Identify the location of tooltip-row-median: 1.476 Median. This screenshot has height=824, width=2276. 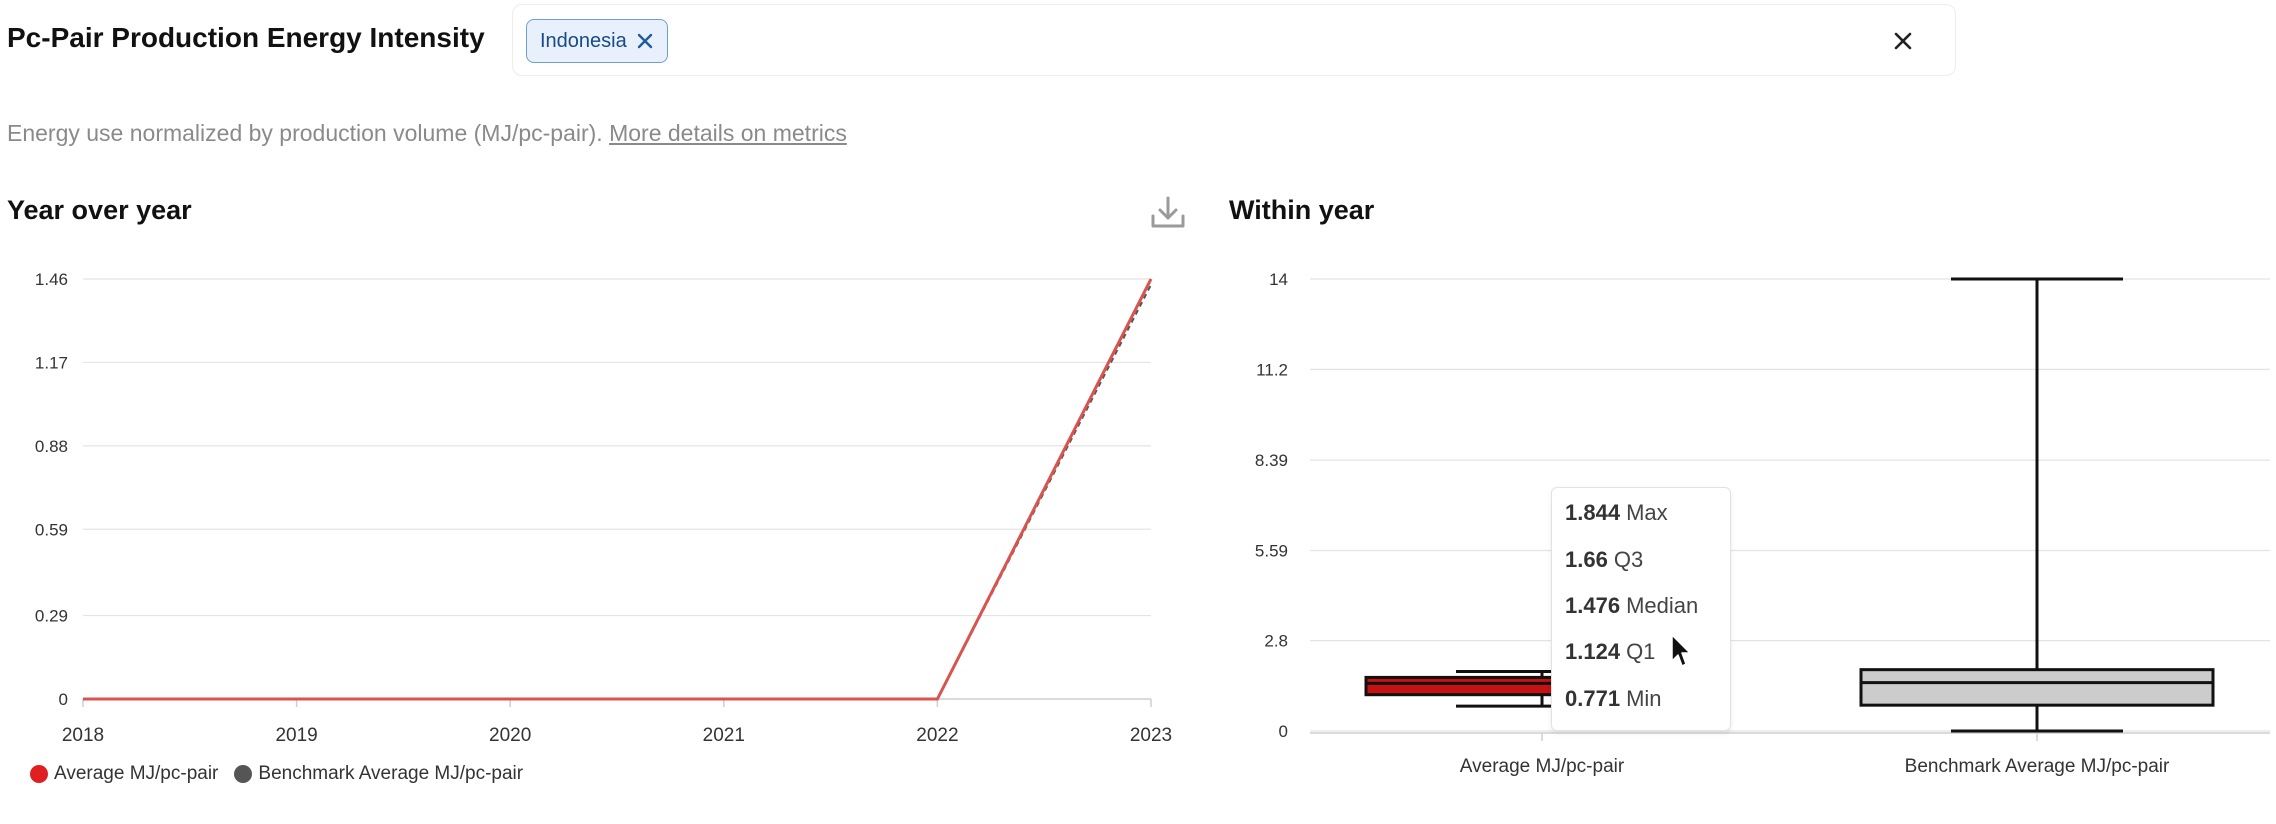
(1647, 606).